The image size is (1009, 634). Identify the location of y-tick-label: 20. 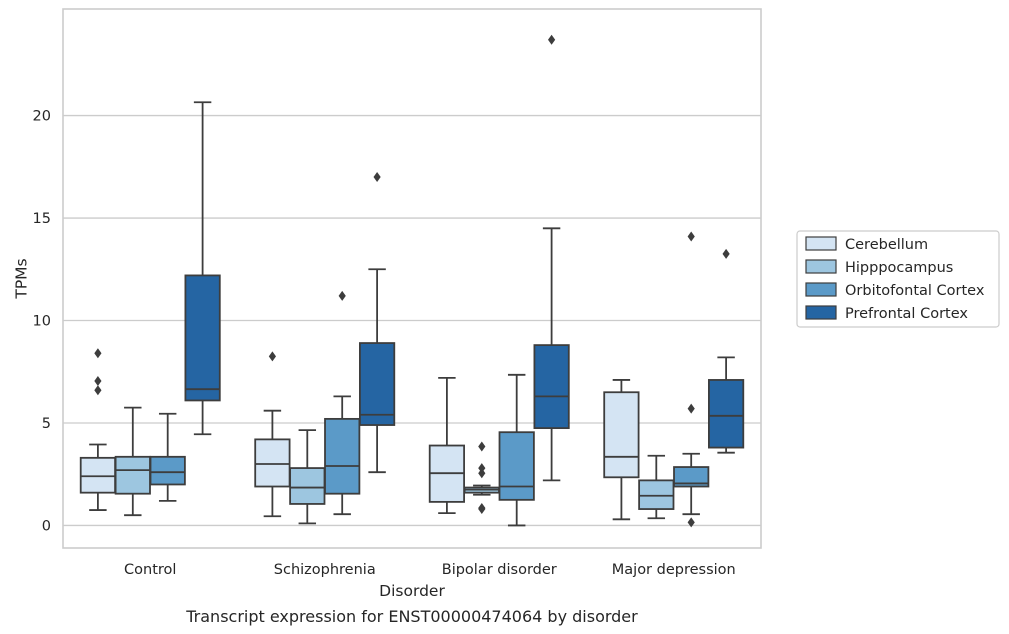
(42, 117).